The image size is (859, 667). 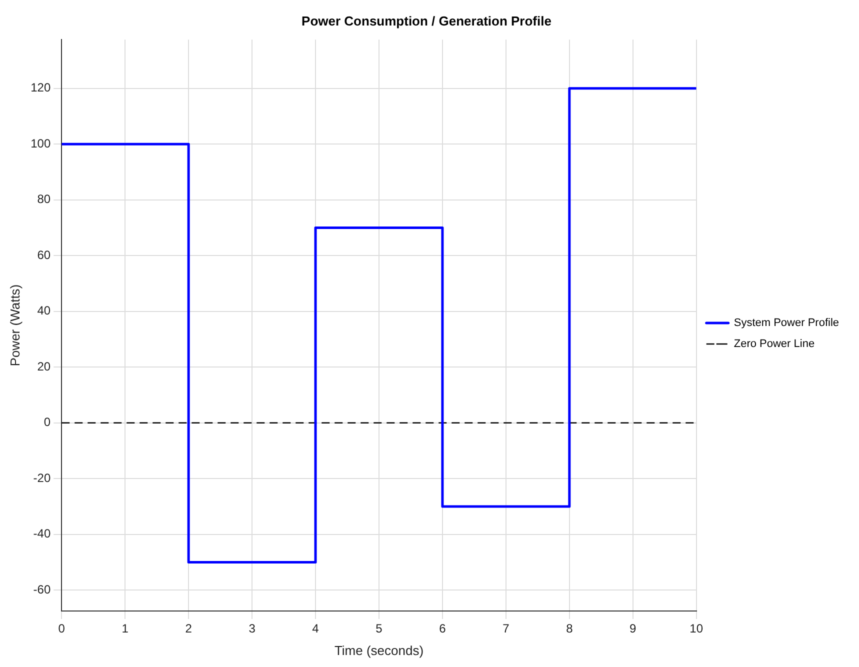 I want to click on x-tick-label: 4, so click(x=316, y=629).